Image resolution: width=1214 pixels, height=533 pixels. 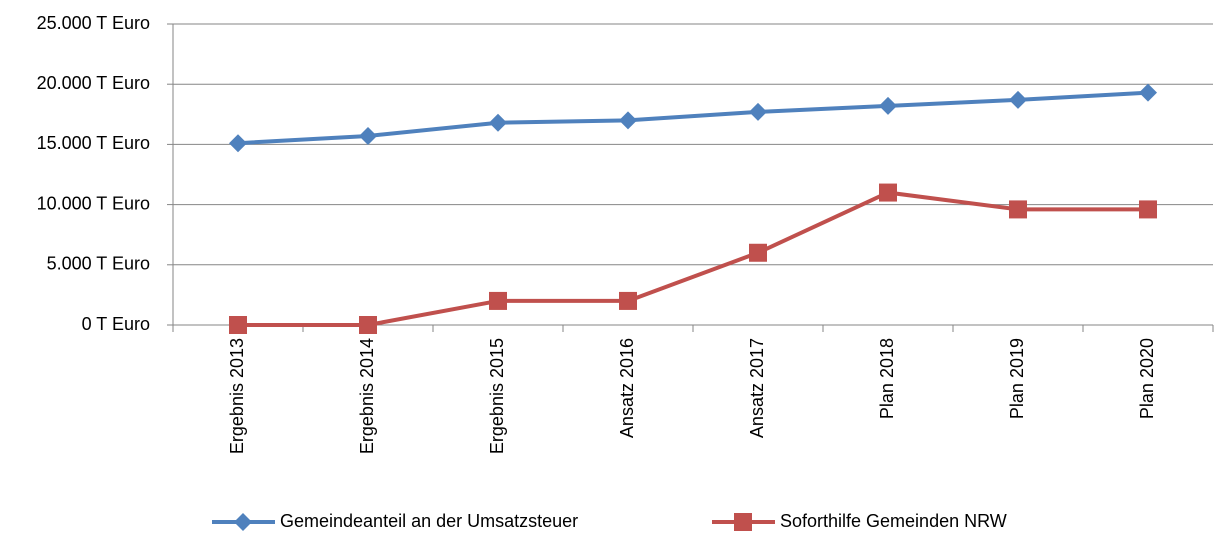 I want to click on x-tick-label: Ergebnis 2015, so click(x=497, y=396).